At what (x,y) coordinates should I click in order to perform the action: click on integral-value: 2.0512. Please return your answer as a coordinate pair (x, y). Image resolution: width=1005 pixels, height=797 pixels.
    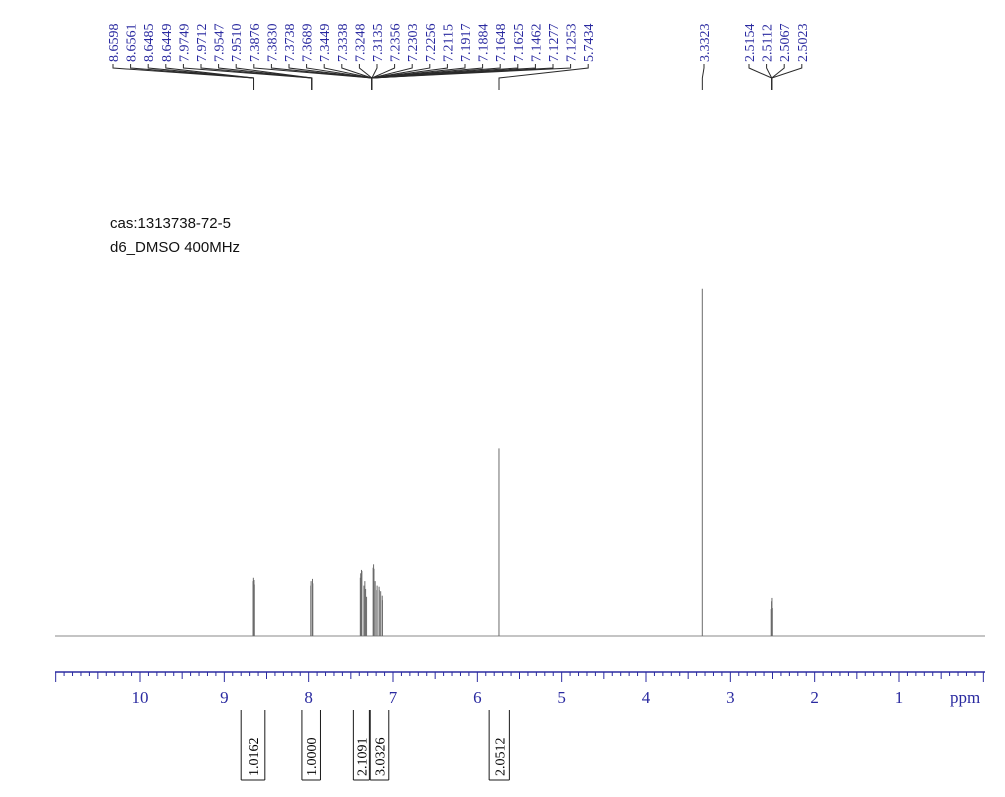
    Looking at the image, I should click on (500, 757).